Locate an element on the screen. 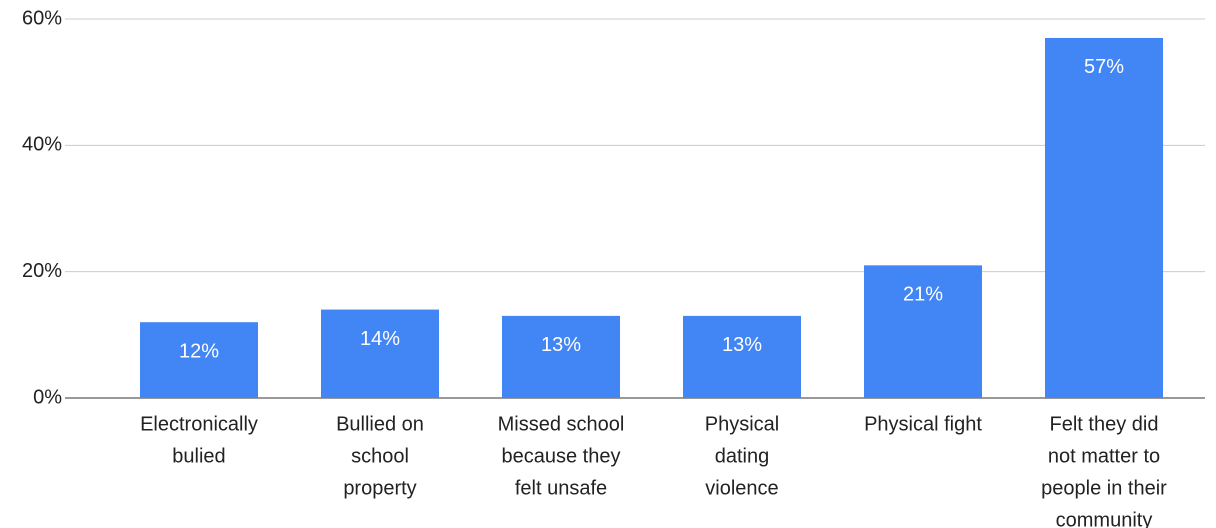 The image size is (1216, 528). data-label: 57% is located at coordinates (1104, 67).